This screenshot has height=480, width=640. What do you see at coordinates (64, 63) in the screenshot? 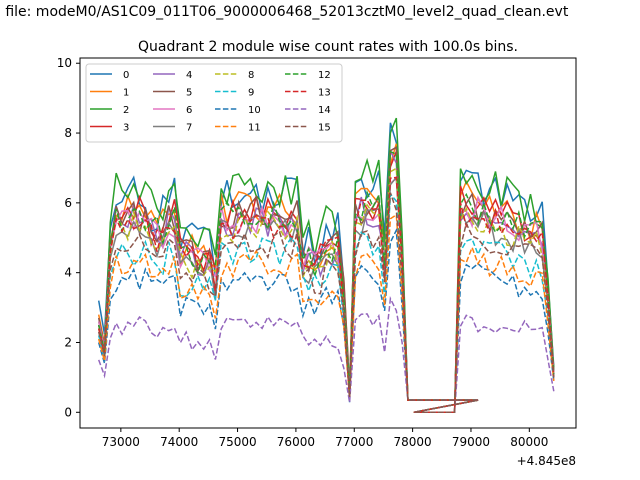
I see `y-tick-label: 10` at bounding box center [64, 63].